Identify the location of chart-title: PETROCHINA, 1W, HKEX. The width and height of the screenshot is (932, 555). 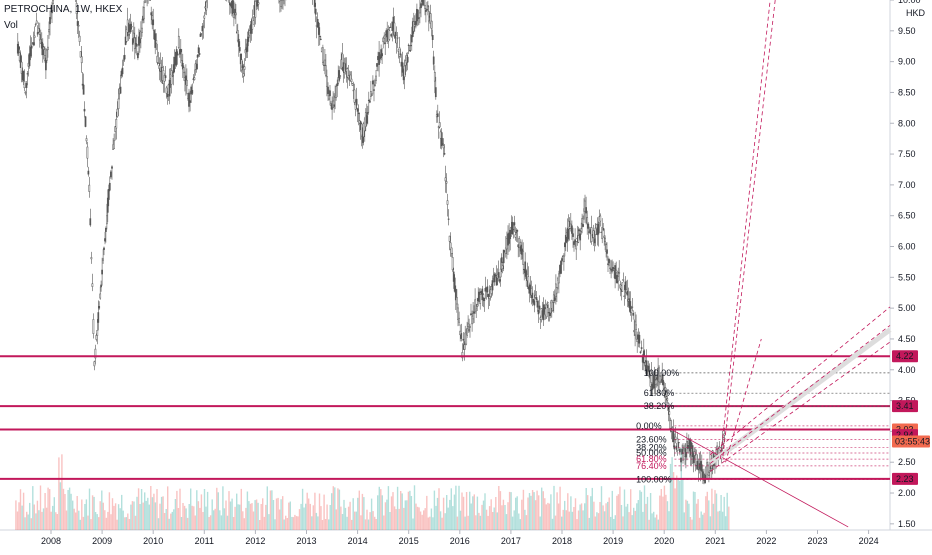
(63, 9).